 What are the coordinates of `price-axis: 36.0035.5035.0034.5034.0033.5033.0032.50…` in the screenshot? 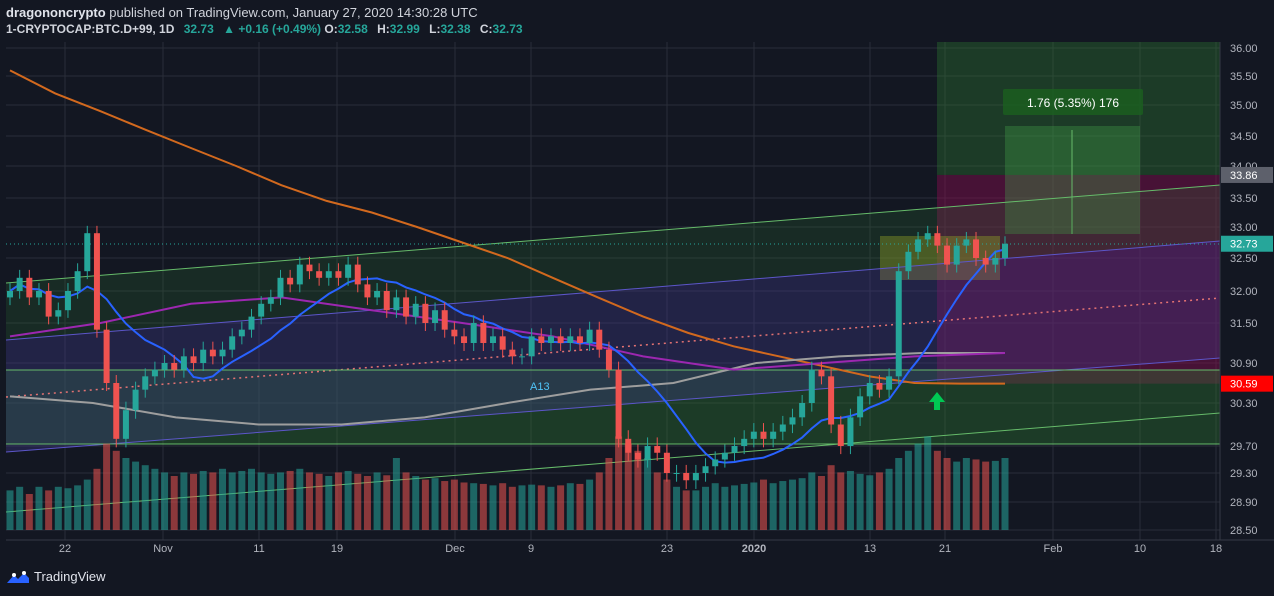 It's located at (1246, 291).